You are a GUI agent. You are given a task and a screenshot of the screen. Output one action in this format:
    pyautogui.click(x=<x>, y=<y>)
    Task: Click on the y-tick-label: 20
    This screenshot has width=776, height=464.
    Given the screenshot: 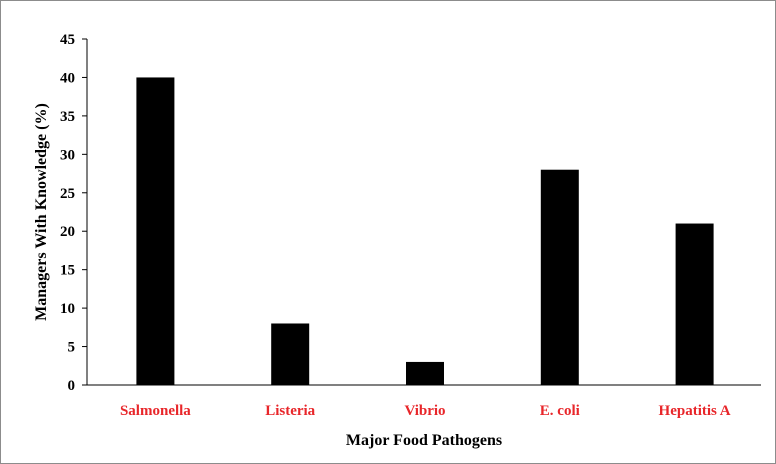 What is the action you would take?
    pyautogui.click(x=67, y=232)
    